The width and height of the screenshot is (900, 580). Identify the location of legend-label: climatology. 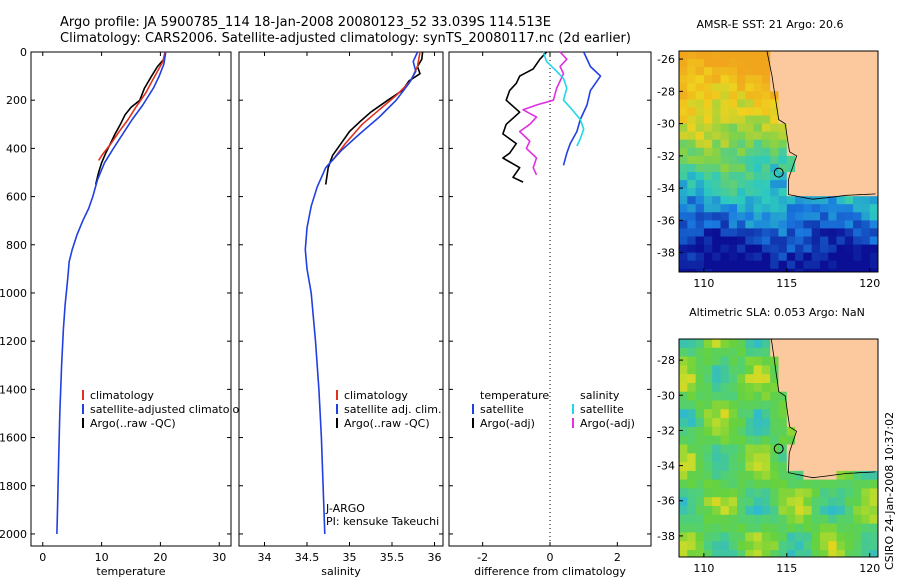
(376, 395).